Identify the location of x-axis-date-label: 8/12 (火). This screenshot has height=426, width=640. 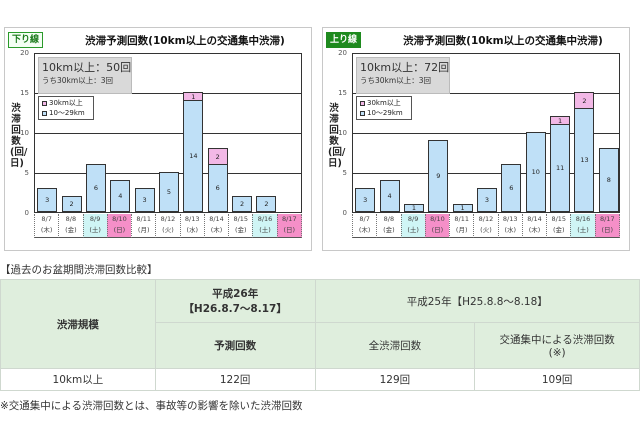
(167, 226).